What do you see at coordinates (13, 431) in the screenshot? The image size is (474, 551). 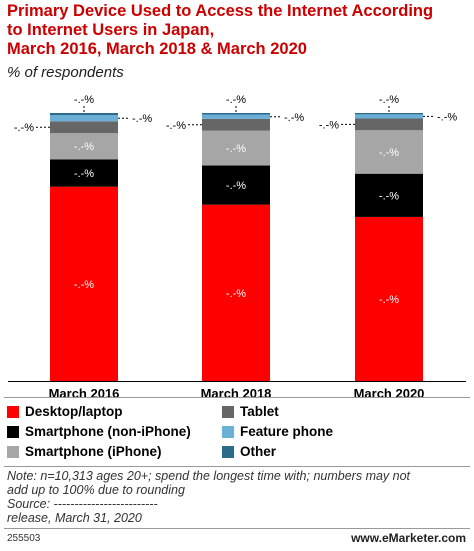 I see `legend-swatch-smartphone-non-iphone` at bounding box center [13, 431].